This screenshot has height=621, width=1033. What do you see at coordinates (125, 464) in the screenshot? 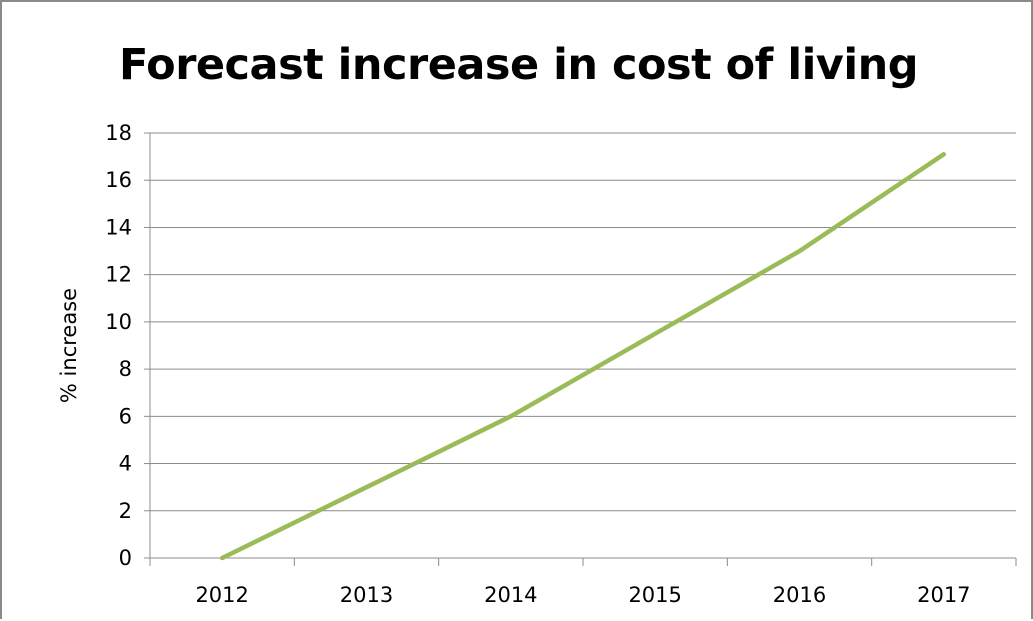
I see `y-tick-label: 4` at bounding box center [125, 464].